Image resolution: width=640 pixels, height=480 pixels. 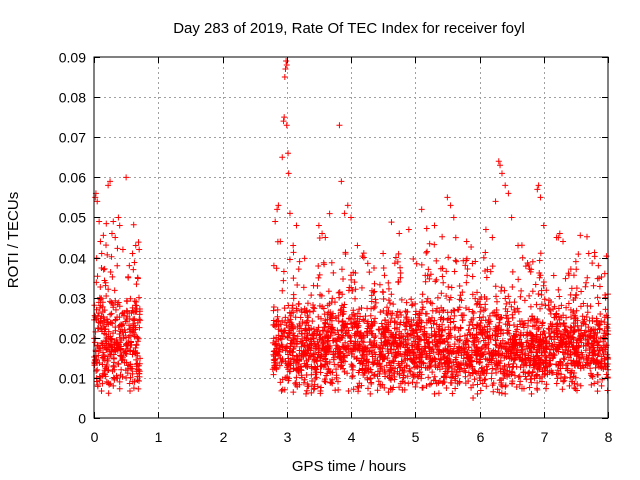 I want to click on y-tick-label: 0.06, so click(x=72, y=178).